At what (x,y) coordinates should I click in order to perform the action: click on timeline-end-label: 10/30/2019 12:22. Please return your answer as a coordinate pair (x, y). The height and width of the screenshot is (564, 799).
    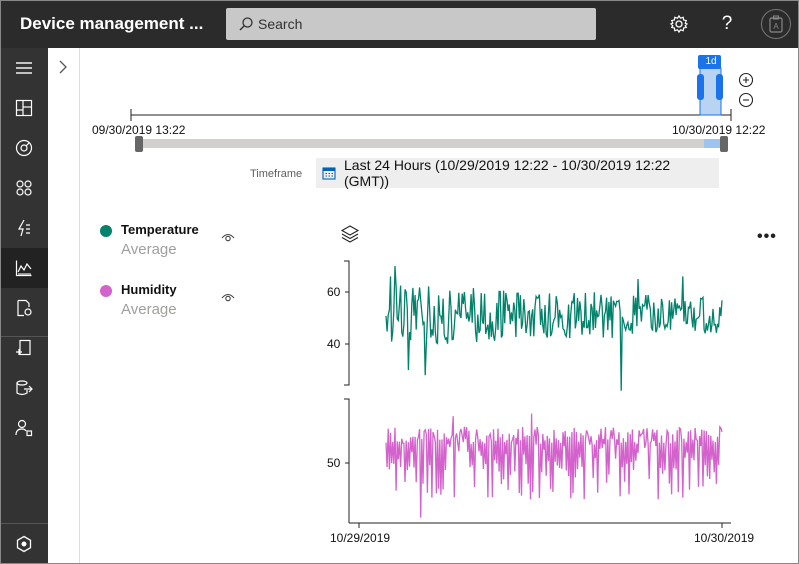
    Looking at the image, I should click on (719, 130).